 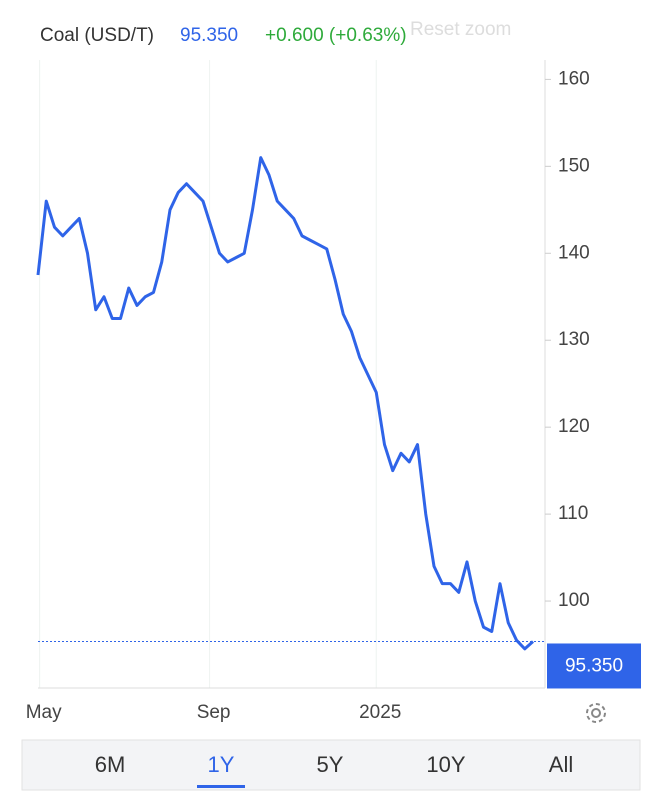 I want to click on y-tick-label: 100, so click(x=574, y=600).